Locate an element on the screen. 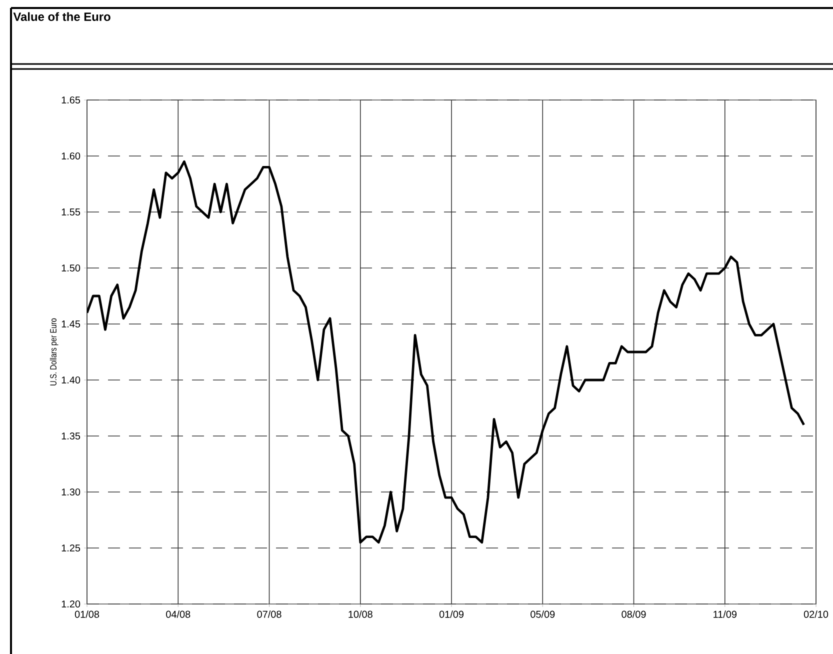  chart-title: Value of the Euro is located at coordinates (61, 16).